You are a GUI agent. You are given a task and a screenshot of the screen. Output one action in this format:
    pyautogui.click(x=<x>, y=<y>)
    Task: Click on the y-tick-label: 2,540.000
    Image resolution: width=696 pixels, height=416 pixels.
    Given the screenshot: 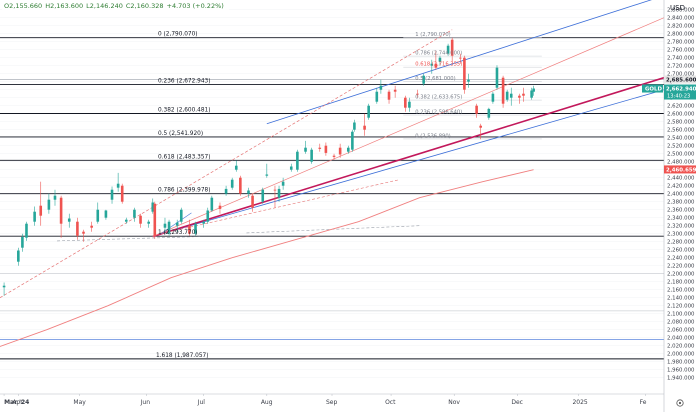 What is the action you would take?
    pyautogui.click(x=681, y=139)
    